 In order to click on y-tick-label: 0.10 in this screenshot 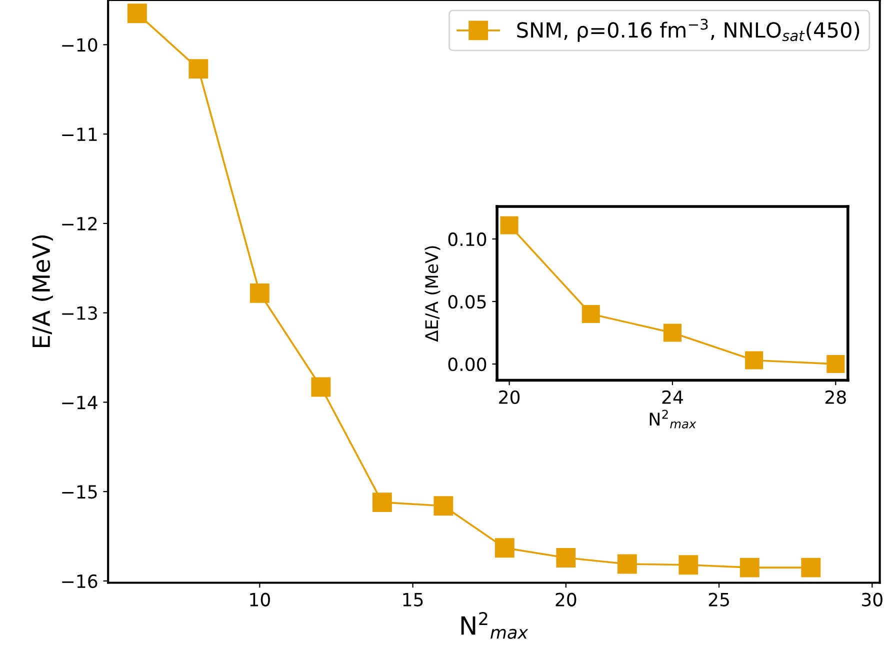, I will do `click(467, 239)`.